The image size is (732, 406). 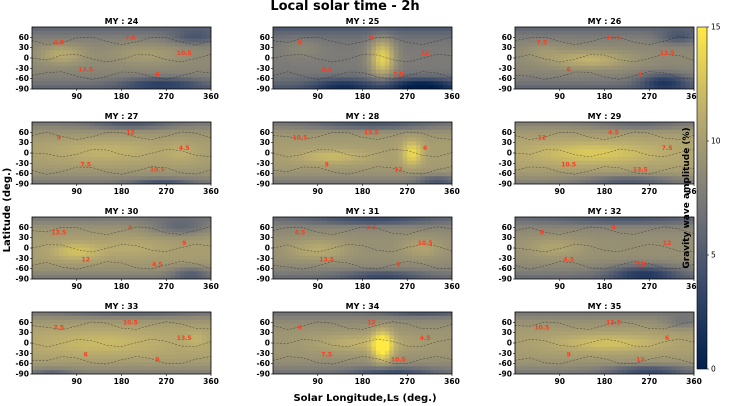 I want to click on x-tick-label: 180, so click(x=363, y=191).